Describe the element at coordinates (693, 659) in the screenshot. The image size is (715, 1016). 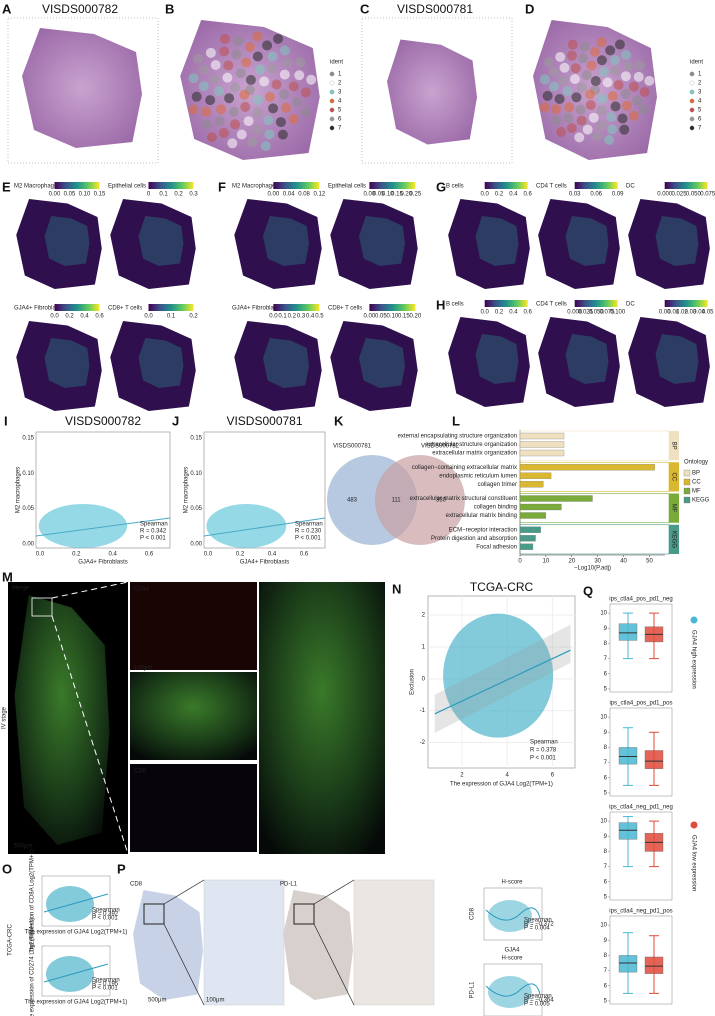
I see `legend-label: GJA4 high expression` at that location.